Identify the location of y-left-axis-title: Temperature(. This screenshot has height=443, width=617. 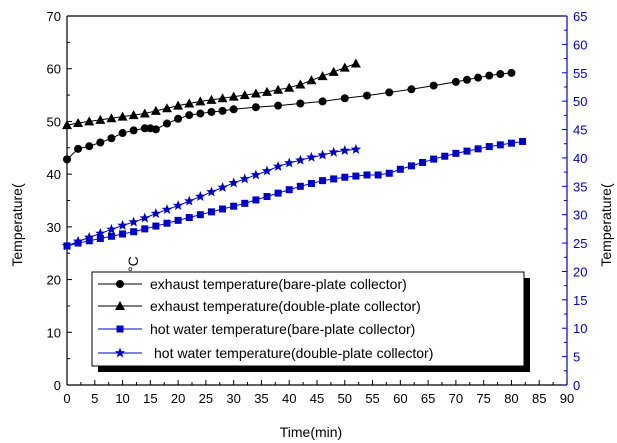
(17, 225).